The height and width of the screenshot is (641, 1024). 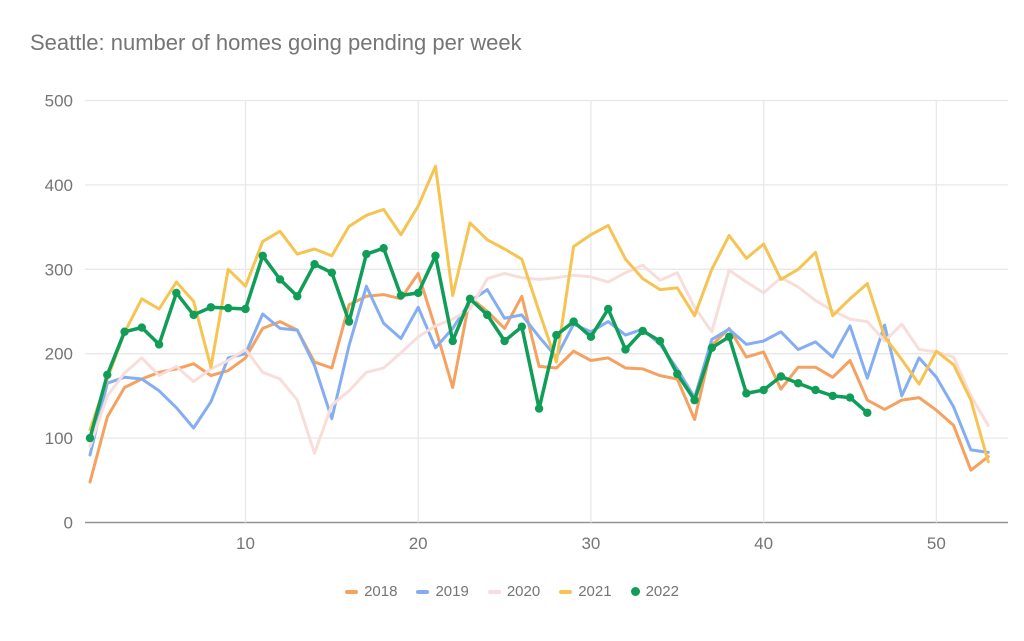 I want to click on y-axis-tick-label: 400, so click(x=59, y=185).